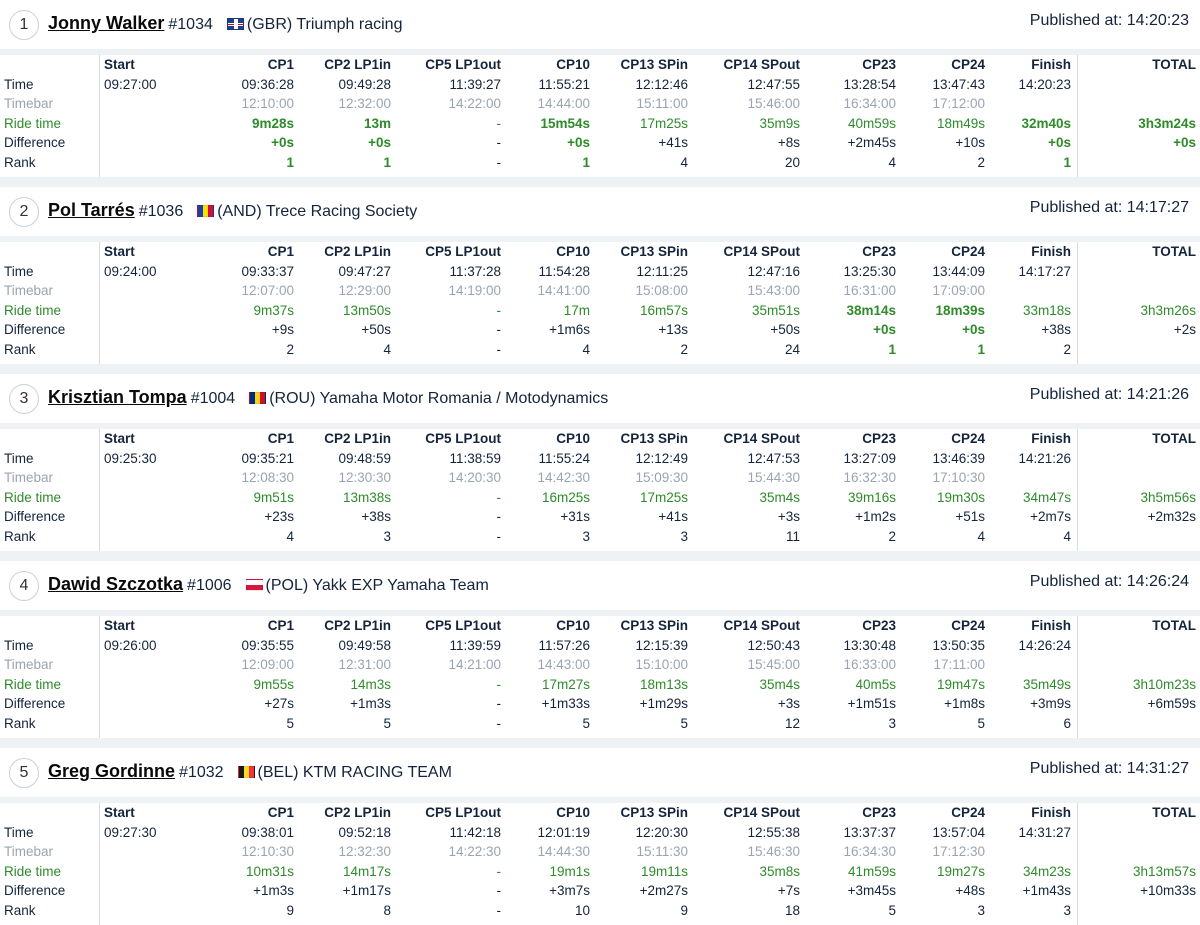  Describe the element at coordinates (91, 210) in the screenshot. I see `rider-name-link: Pol Tarrés` at that location.